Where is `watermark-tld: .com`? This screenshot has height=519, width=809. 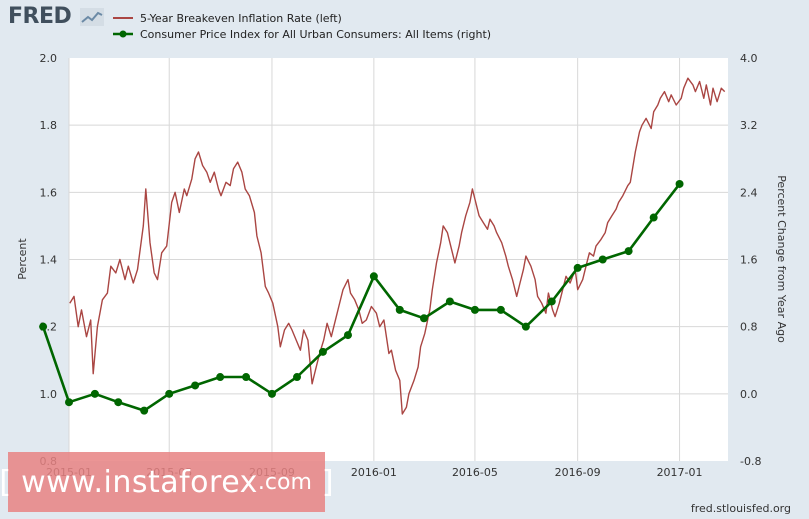
watermark-tld: .com is located at coordinates (284, 482).